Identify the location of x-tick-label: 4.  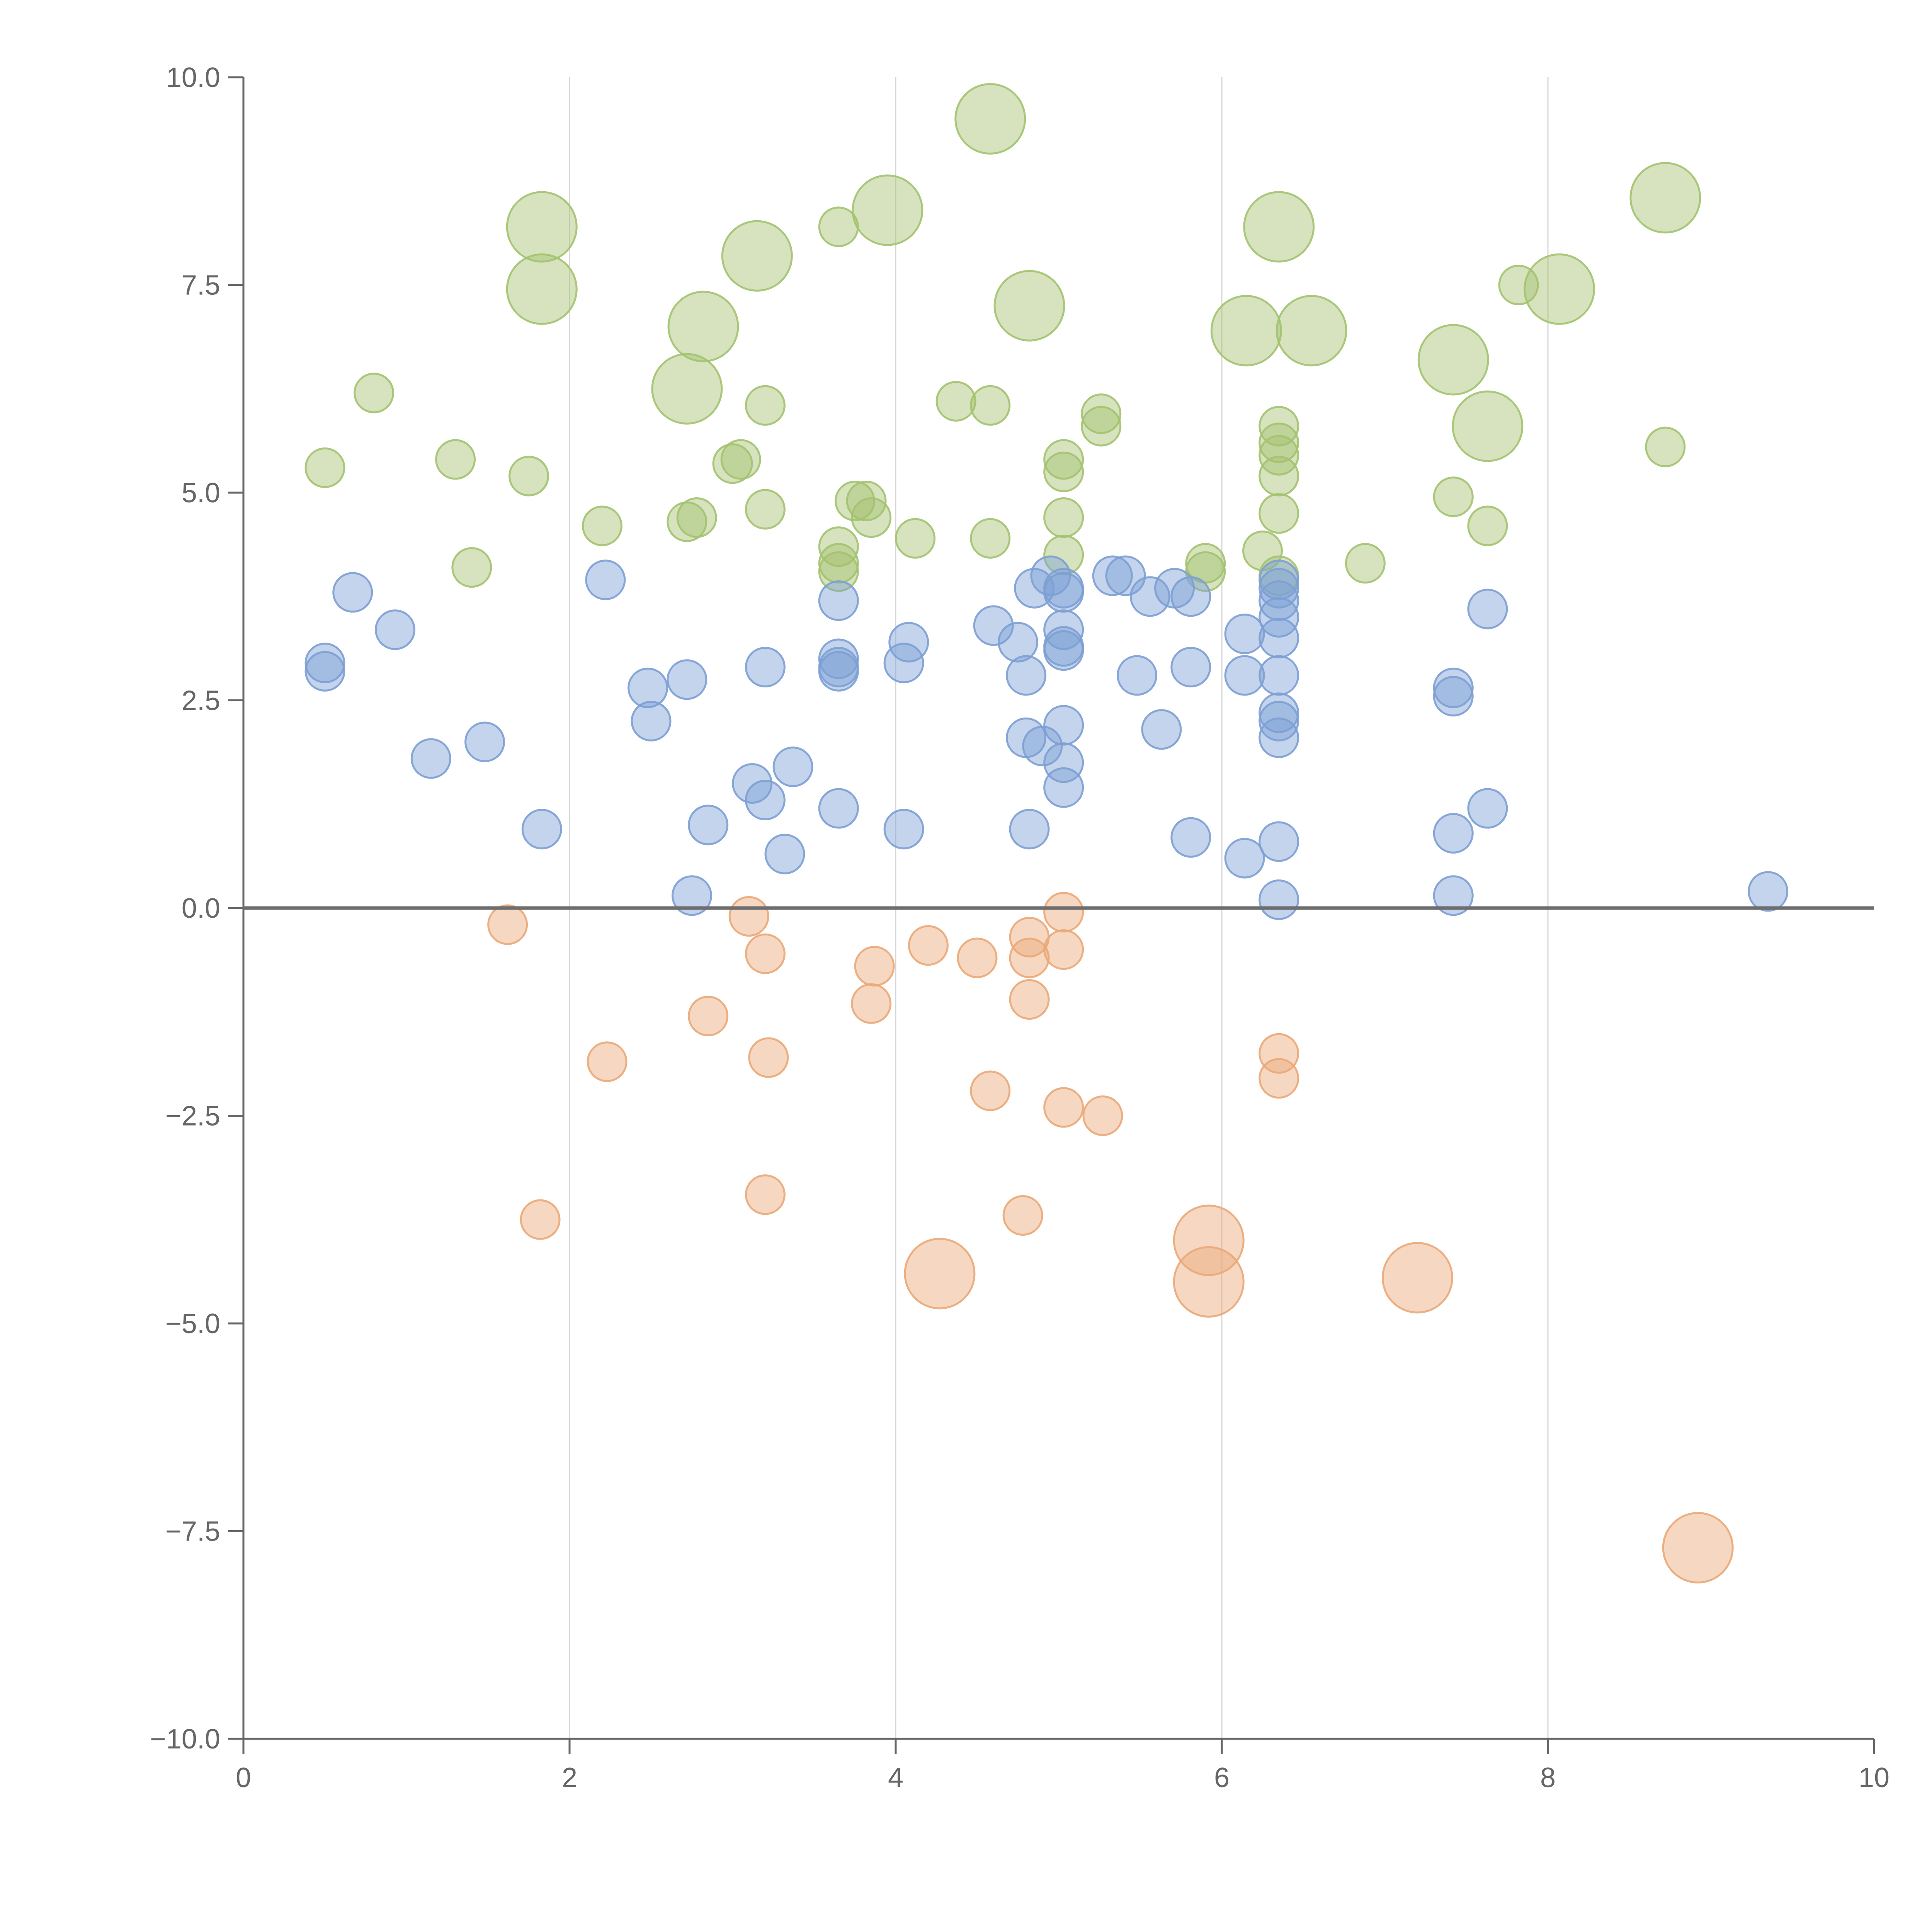
(896, 1778).